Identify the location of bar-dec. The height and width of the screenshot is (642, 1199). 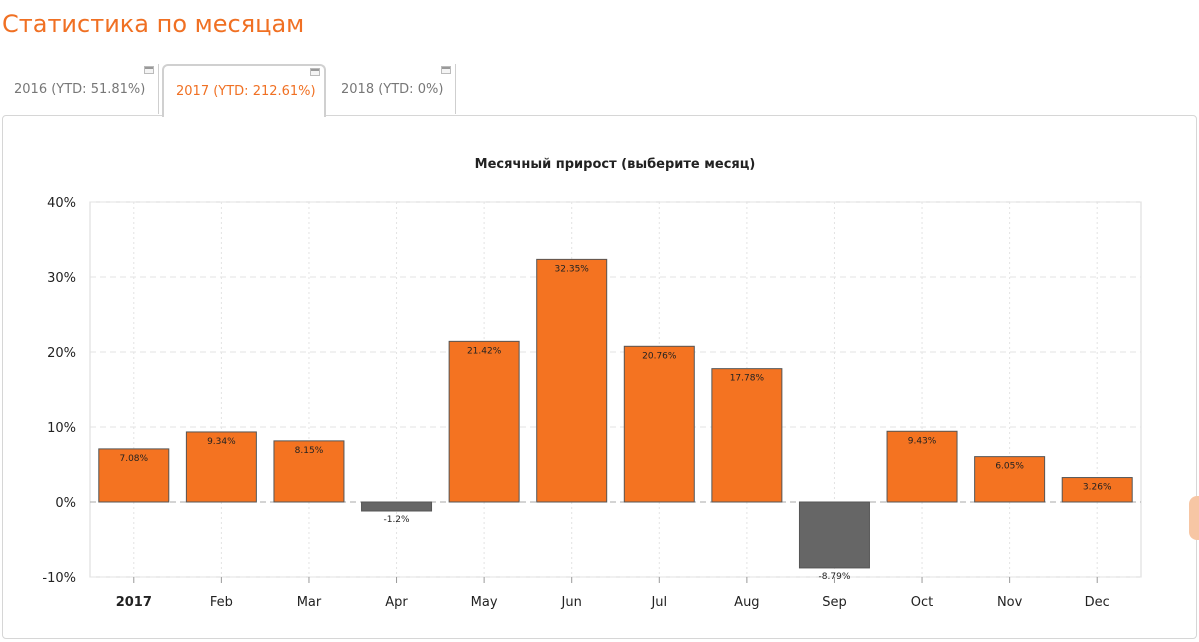
(1097, 490).